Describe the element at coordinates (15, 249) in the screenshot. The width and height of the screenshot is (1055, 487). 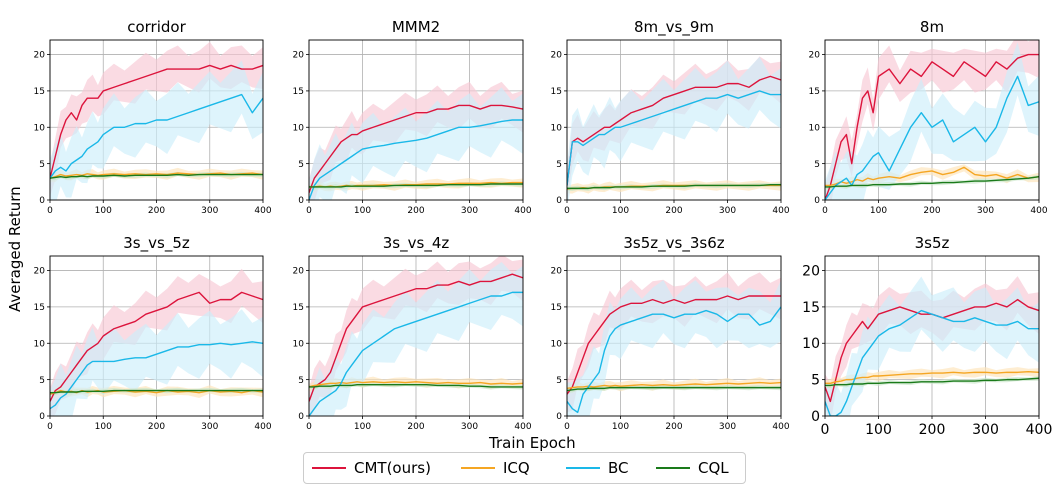
I see `y-axis-label: Averaged Return` at that location.